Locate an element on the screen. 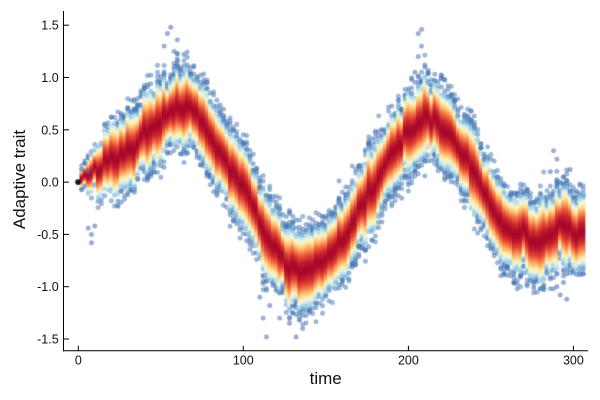 Image resolution: width=600 pixels, height=400 pixels. svg-text: 0.5 is located at coordinates (49, 130).